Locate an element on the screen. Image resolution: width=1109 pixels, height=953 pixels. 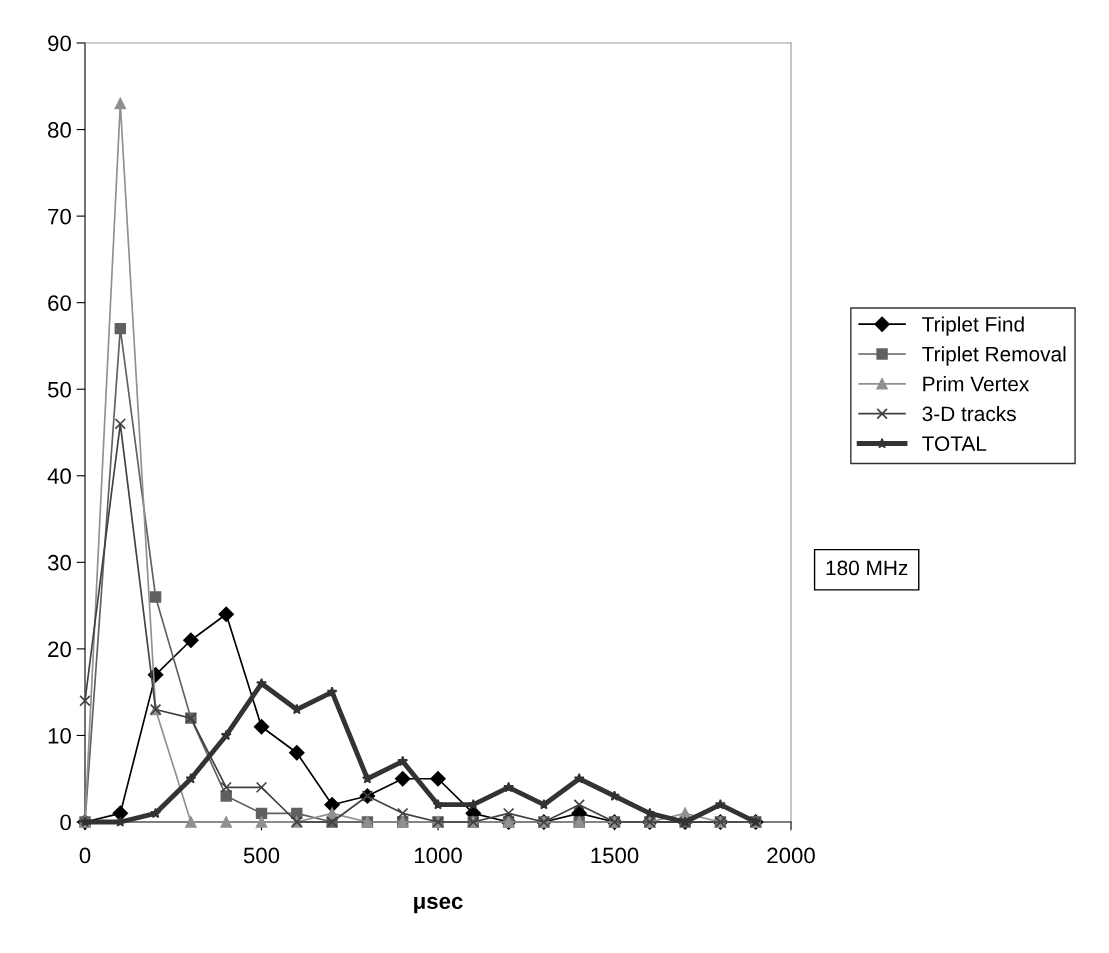
legend-label: Prim Vertex is located at coordinates (976, 384).